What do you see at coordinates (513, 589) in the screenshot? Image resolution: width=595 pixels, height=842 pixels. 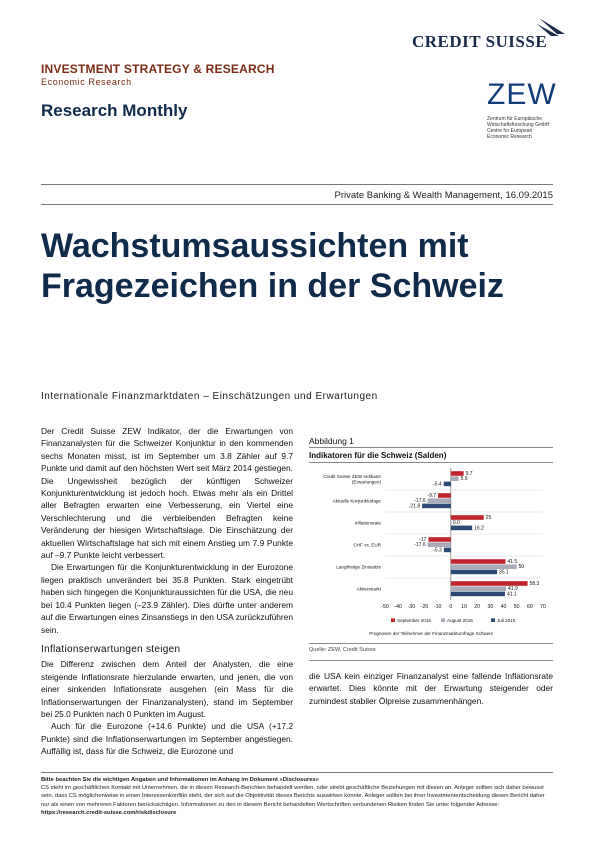 I see `data-label: 41.9` at bounding box center [513, 589].